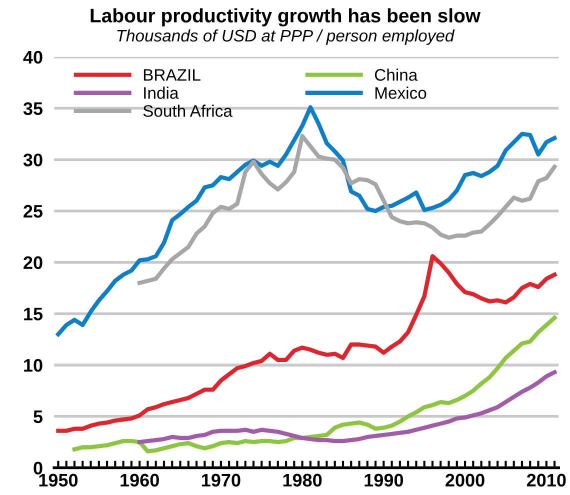  I want to click on legend-label: South Africa, so click(187, 110).